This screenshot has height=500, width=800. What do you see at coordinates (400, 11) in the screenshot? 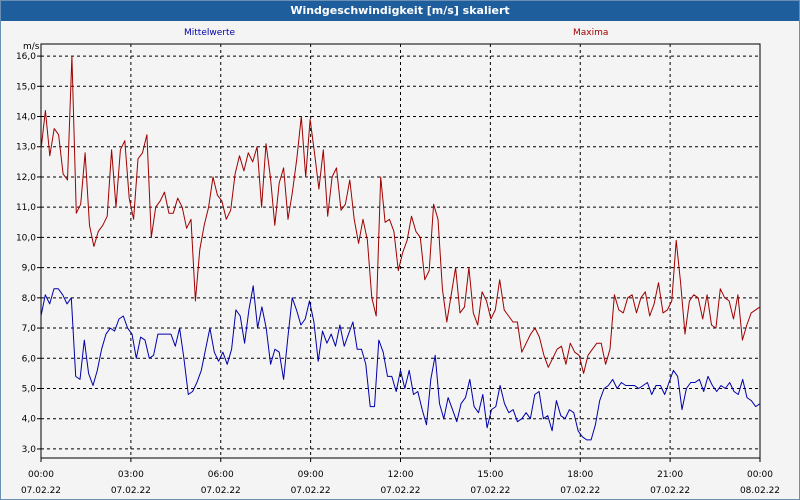
I see `window-title: Windgeschwindigkeit [m/s] skaliert` at bounding box center [400, 11].